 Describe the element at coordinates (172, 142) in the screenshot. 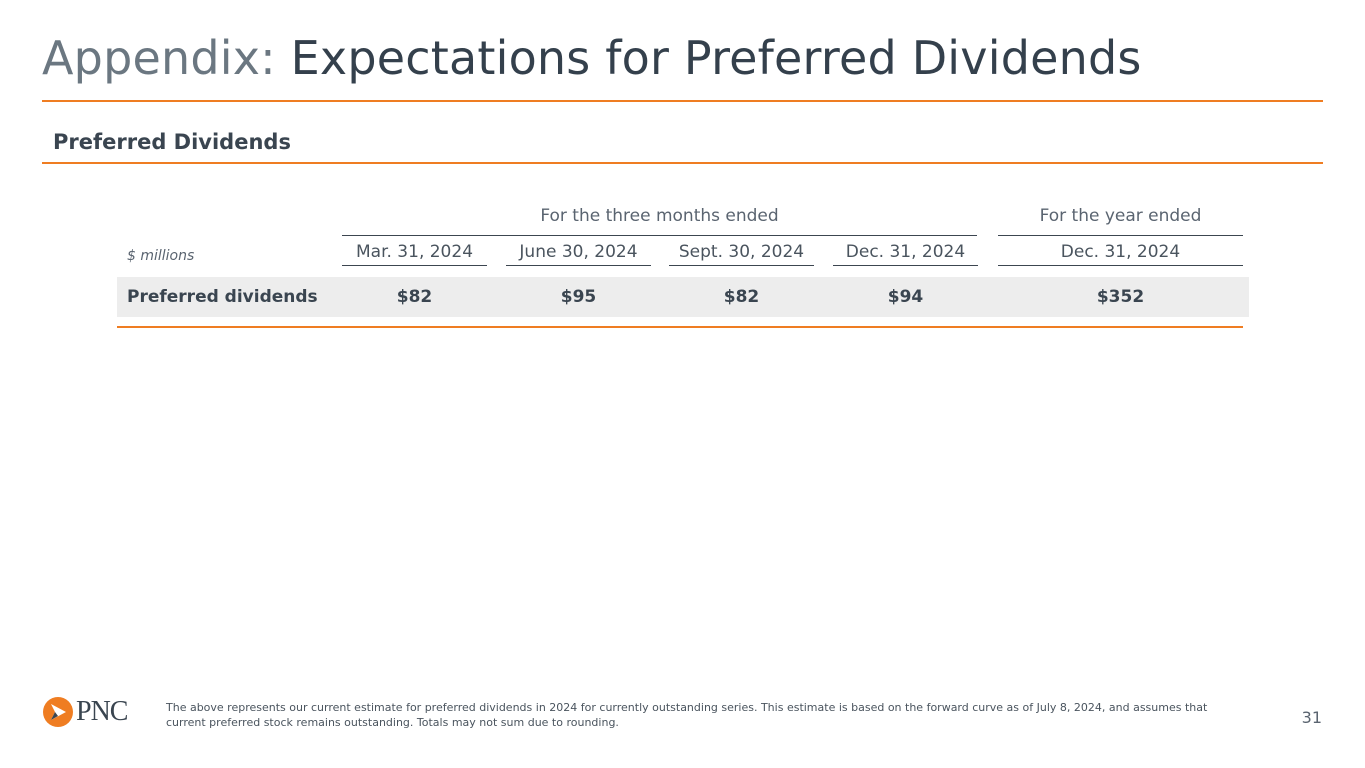

I see `section-title: Preferred Dividends` at that location.